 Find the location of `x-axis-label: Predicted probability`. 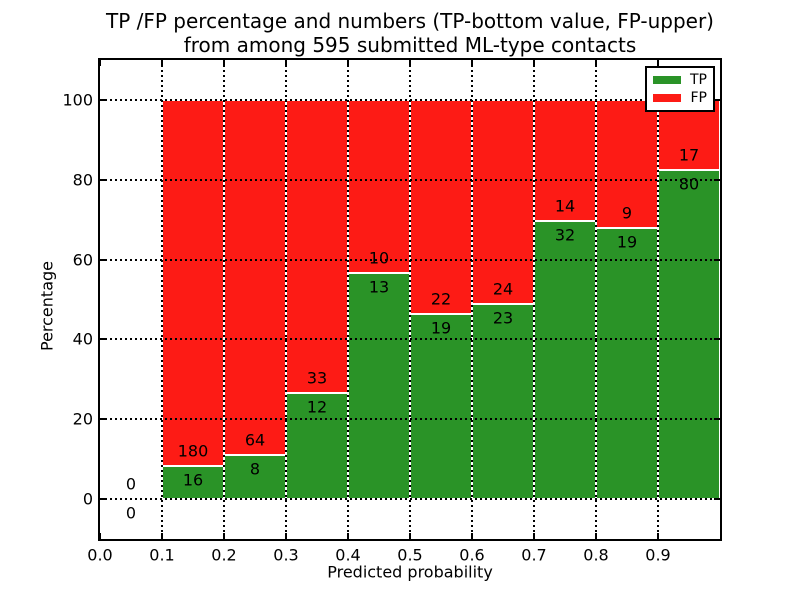

x-axis-label: Predicted probability is located at coordinates (410, 572).